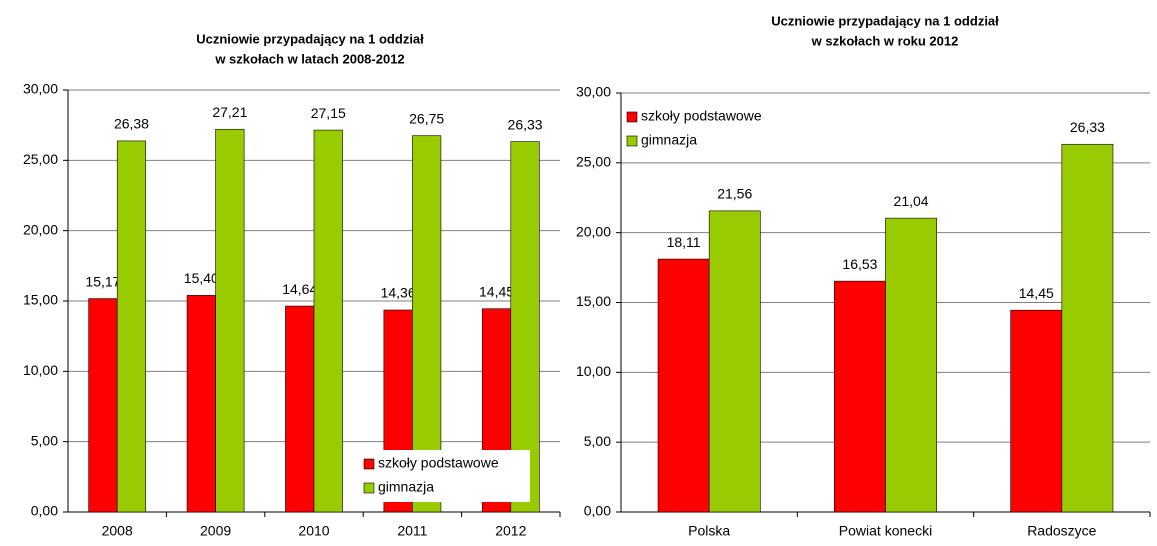 This screenshot has height=546, width=1157. What do you see at coordinates (426, 118) in the screenshot?
I see `data-label: 26,75` at bounding box center [426, 118].